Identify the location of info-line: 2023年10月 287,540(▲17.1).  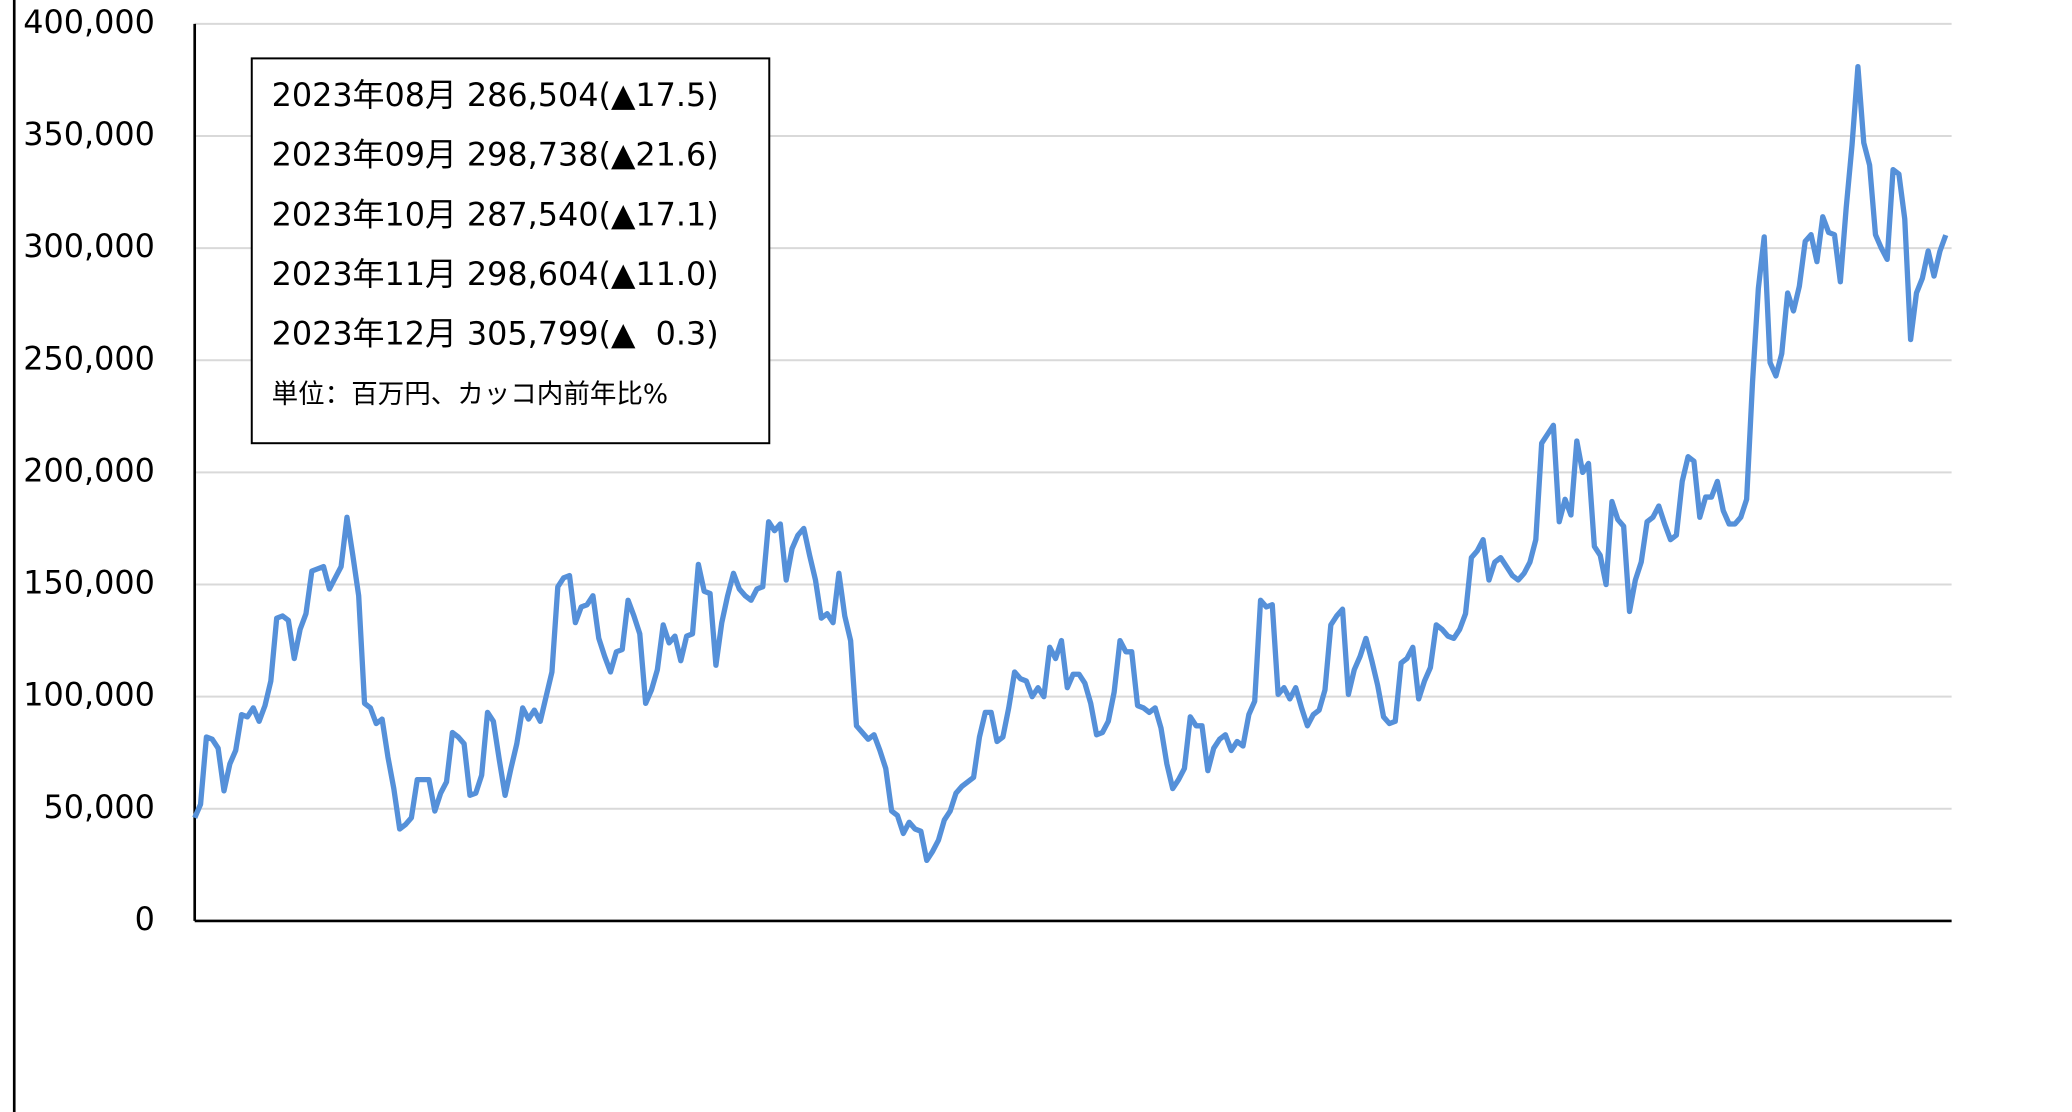
(495, 214).